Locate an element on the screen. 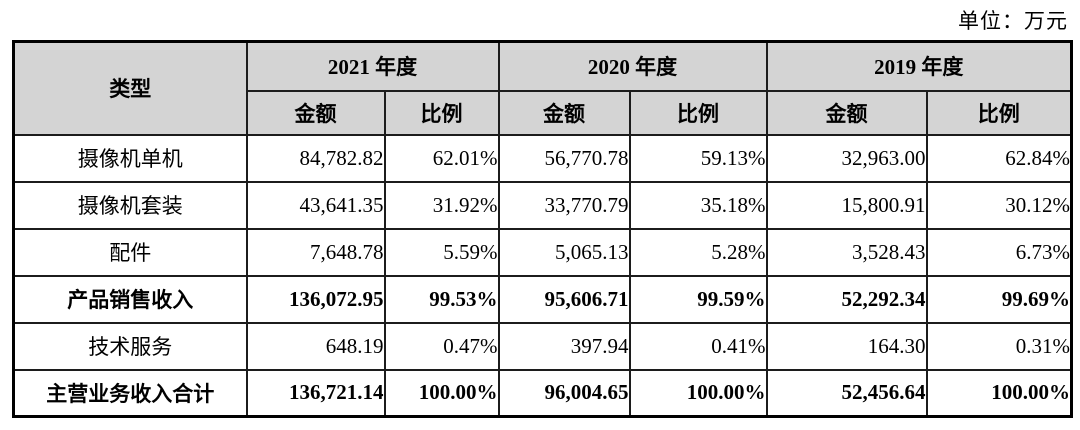 This screenshot has height=430, width=1080. ratio-cell-2020: 99.59% is located at coordinates (698, 299).